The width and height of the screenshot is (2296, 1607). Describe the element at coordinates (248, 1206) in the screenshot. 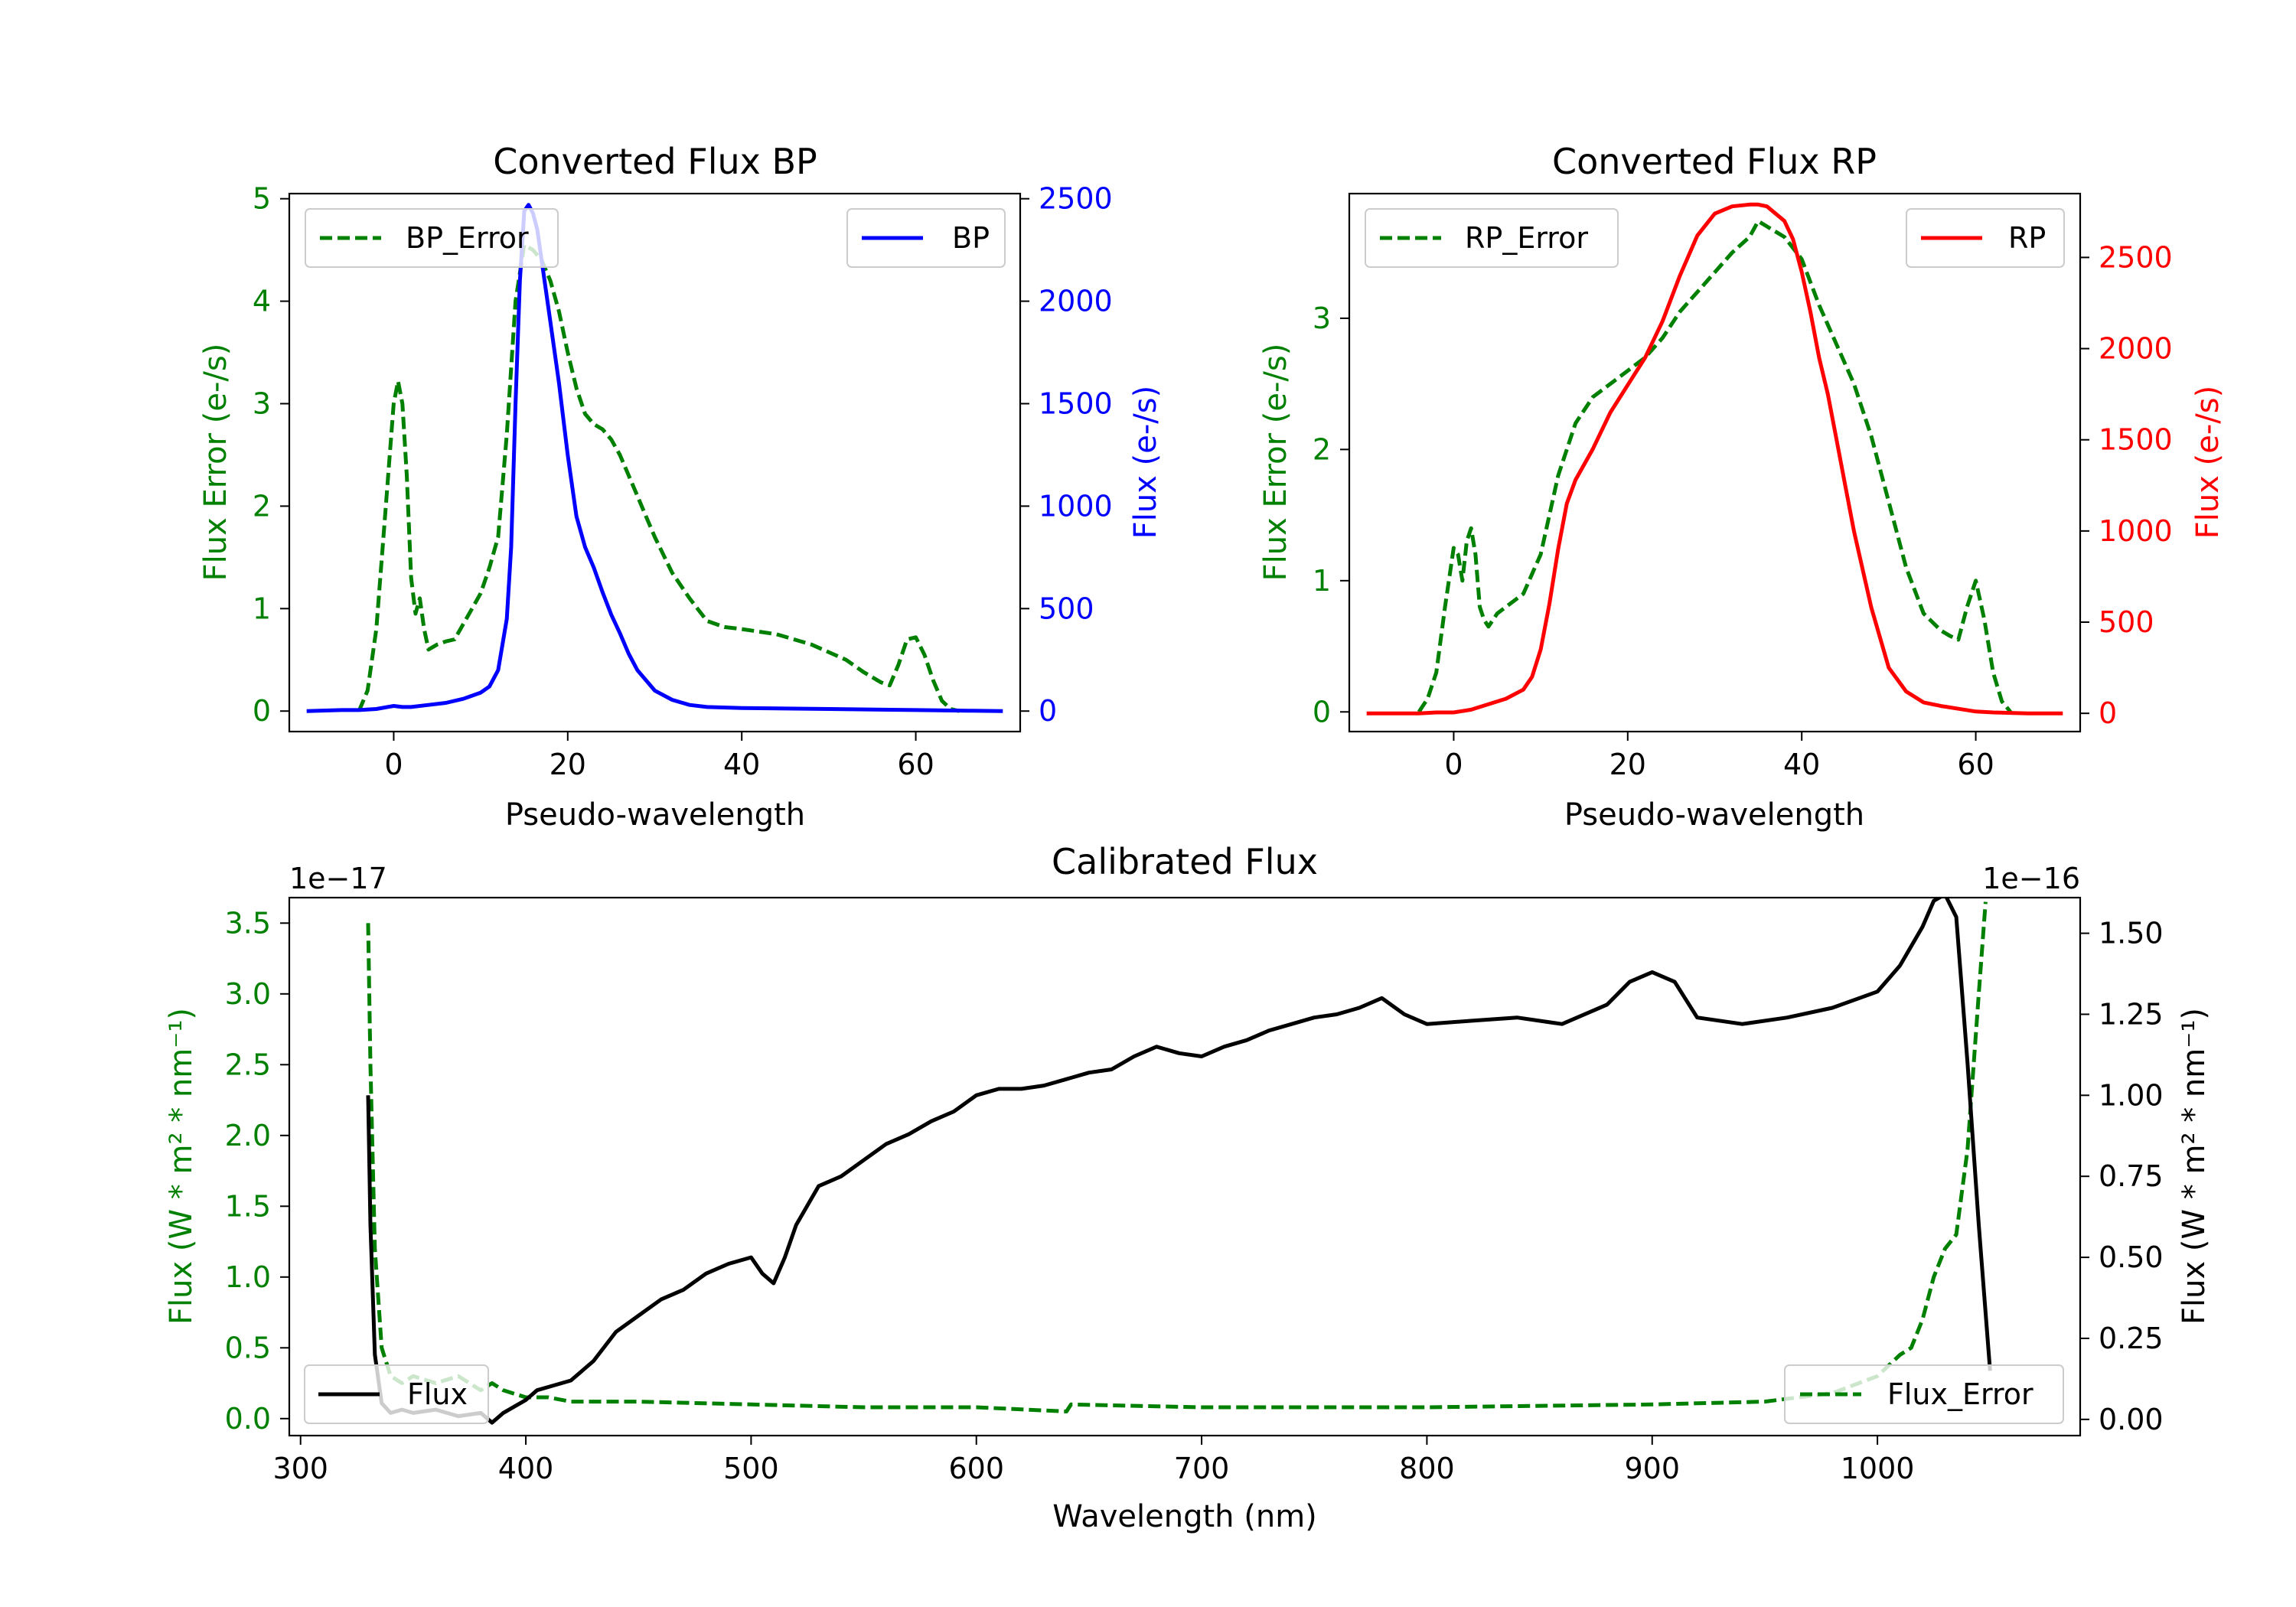

I see `cal-left-tick-label: 1.5` at that location.